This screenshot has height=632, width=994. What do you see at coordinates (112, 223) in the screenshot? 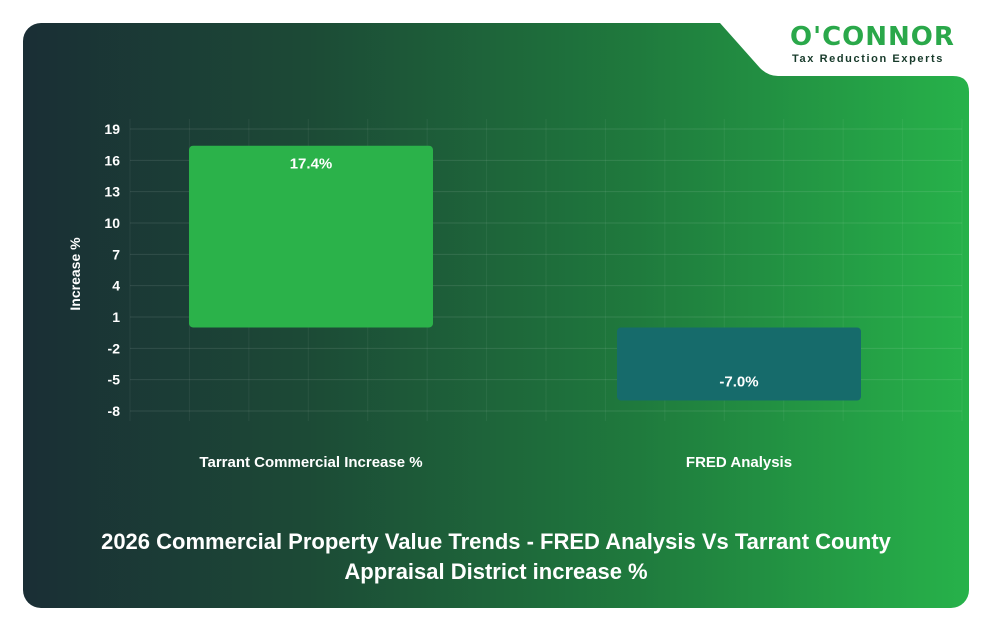
I see `y-tick-label: 10` at bounding box center [112, 223].